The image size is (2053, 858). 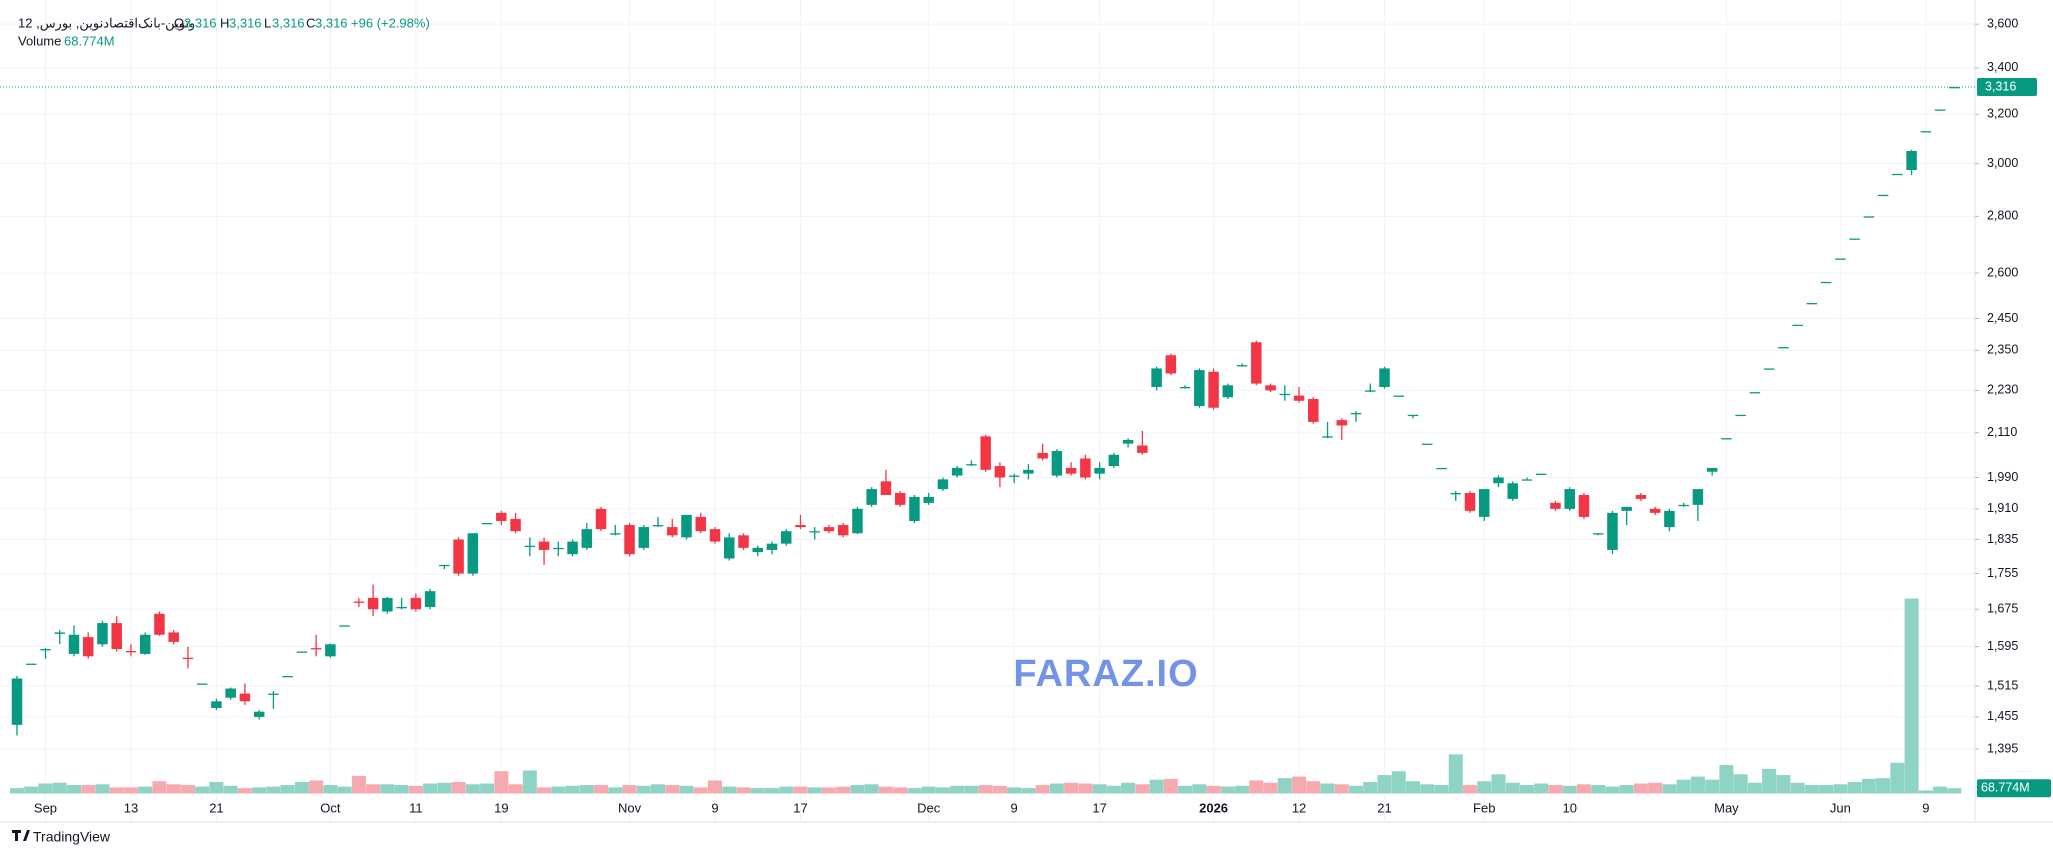 I want to click on y-tick-label: 2,450, so click(x=2002, y=318).